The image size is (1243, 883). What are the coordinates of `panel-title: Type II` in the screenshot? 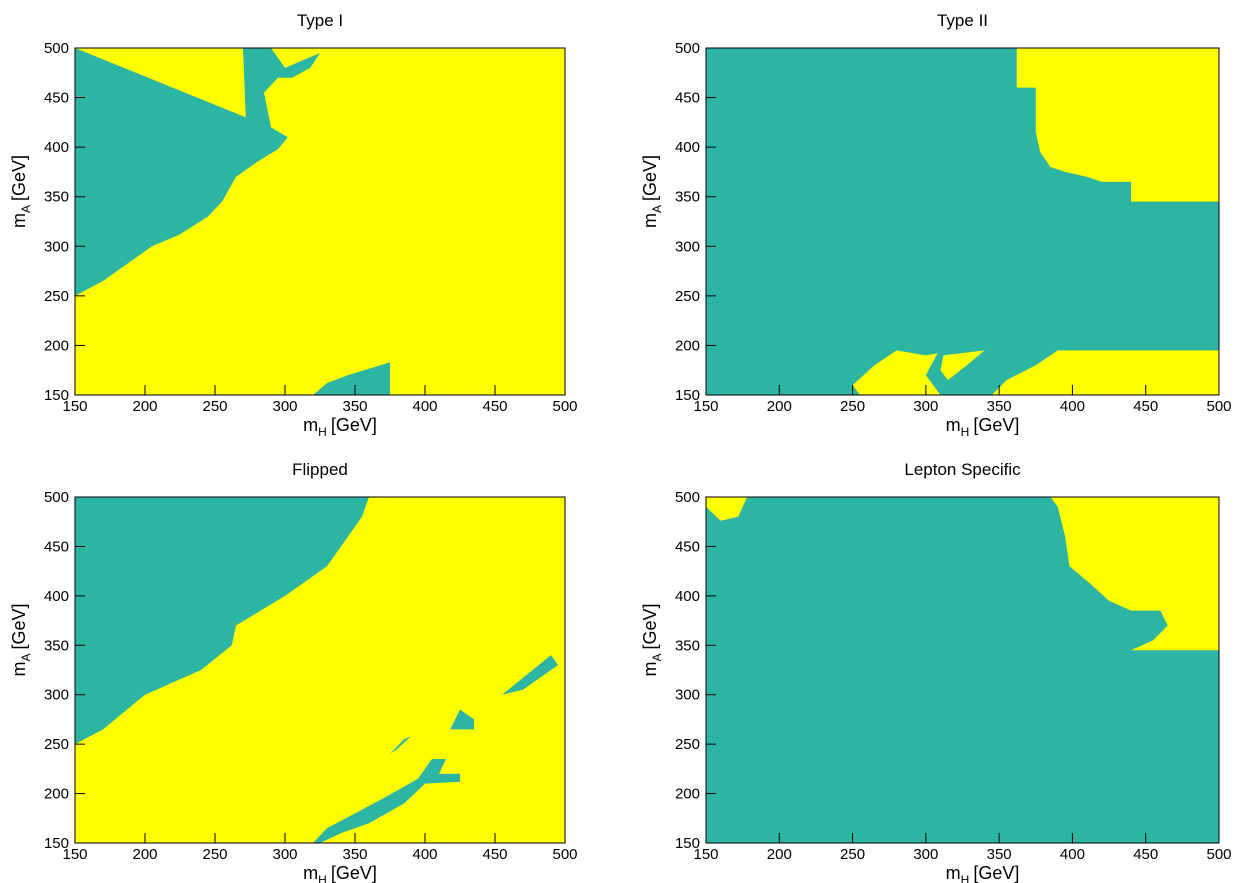 It's located at (962, 20).